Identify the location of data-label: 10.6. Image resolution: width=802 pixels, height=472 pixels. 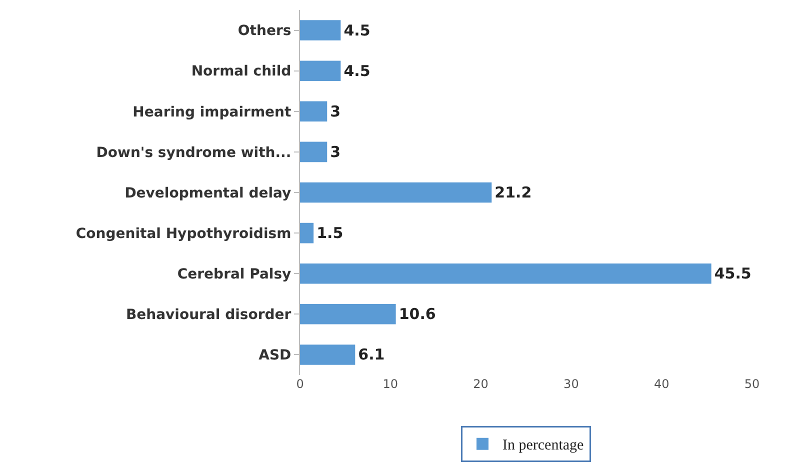
(417, 314).